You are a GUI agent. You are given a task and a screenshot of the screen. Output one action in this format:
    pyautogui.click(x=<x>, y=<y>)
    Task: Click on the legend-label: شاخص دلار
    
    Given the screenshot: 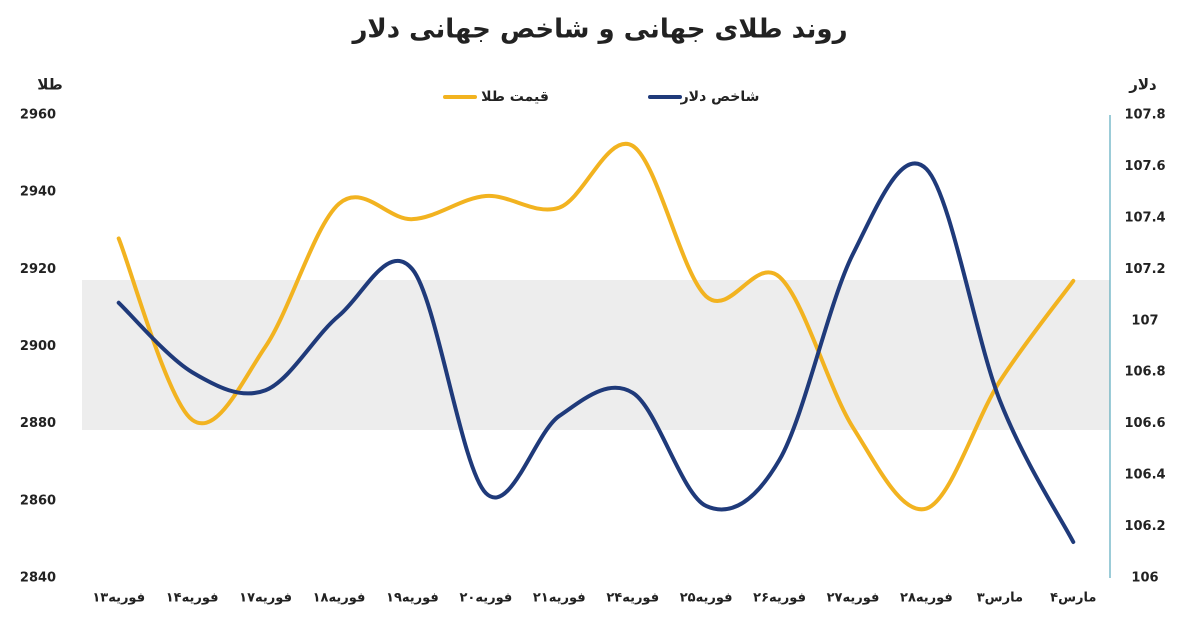 What is the action you would take?
    pyautogui.click(x=720, y=97)
    